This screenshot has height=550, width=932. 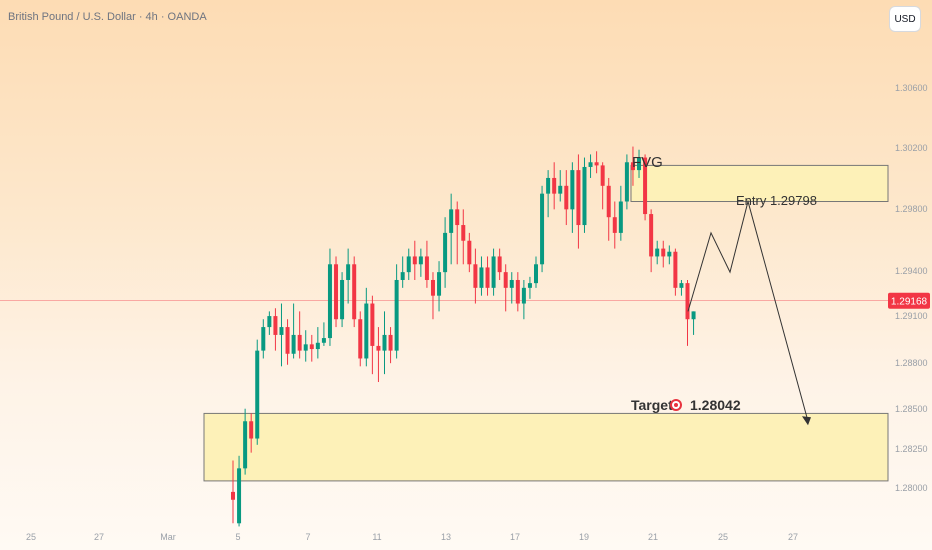 I want to click on y-tick-label: 1.29100, so click(x=911, y=316).